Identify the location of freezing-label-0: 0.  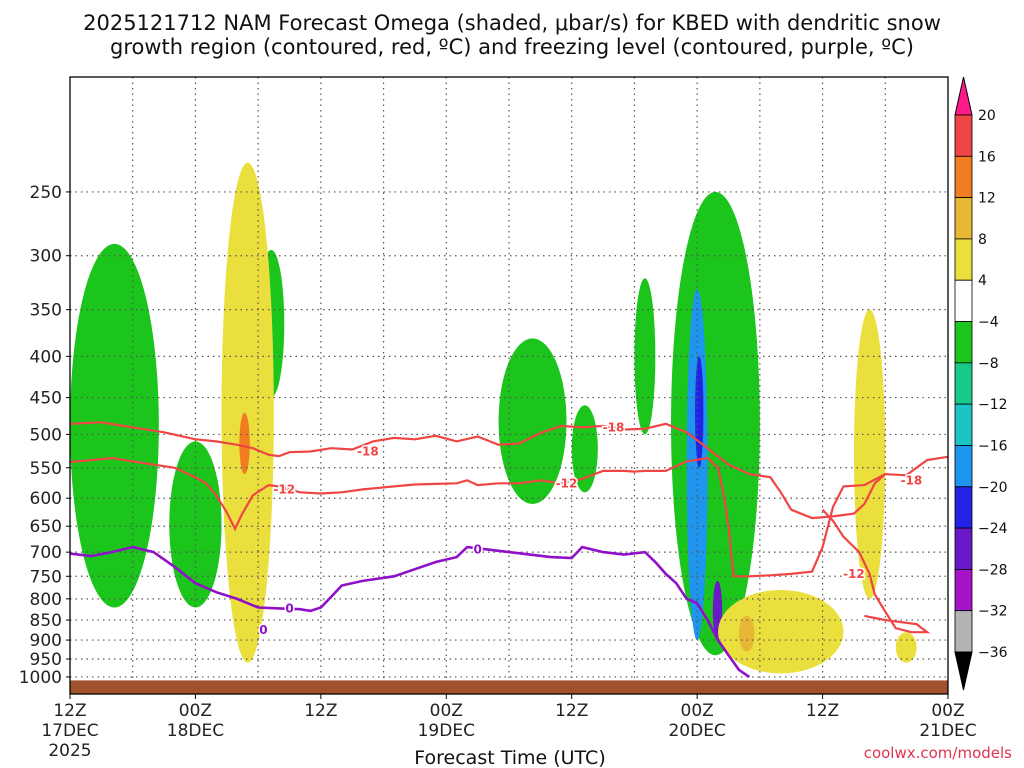
(289, 608).